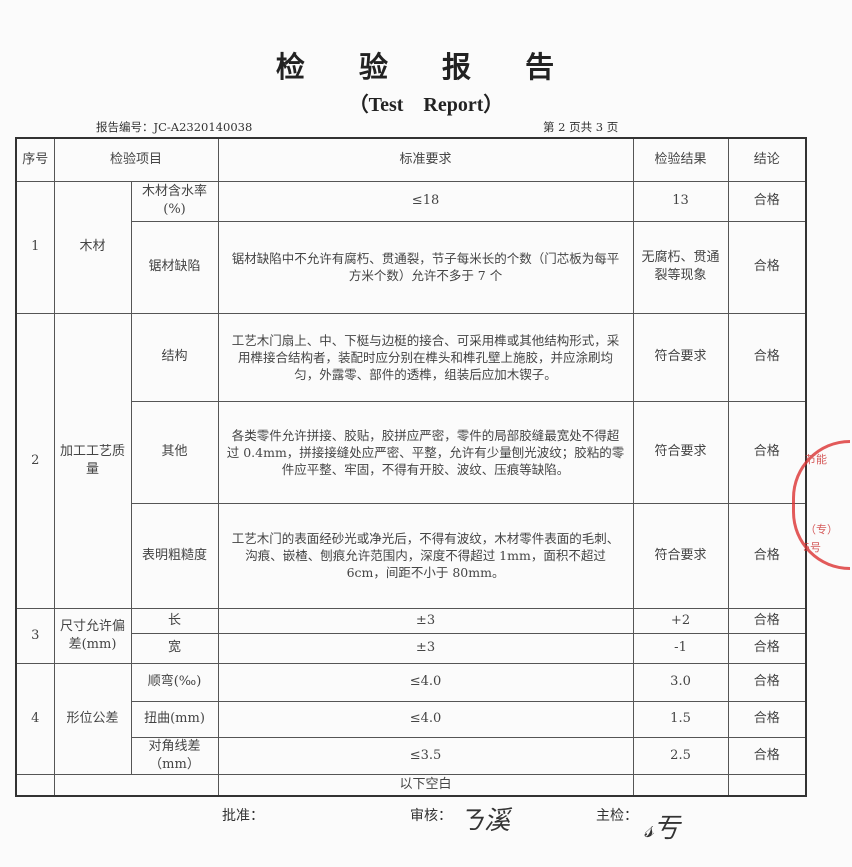 Image resolution: width=852 pixels, height=867 pixels. Describe the element at coordinates (680, 159) in the screenshot. I see `header-result: 检验结果` at that location.